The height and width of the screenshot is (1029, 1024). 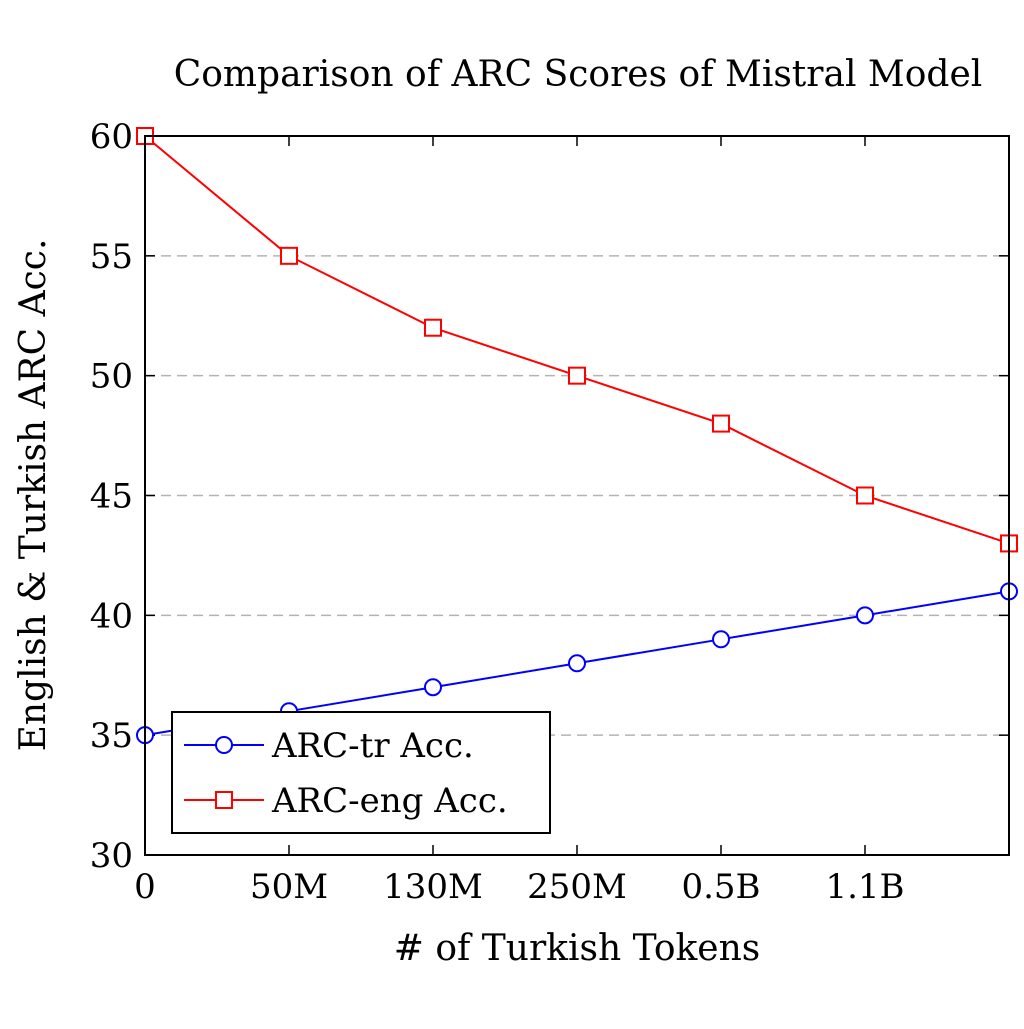 What do you see at coordinates (389, 801) in the screenshot?
I see `legend-label: ARC-eng Acc.` at bounding box center [389, 801].